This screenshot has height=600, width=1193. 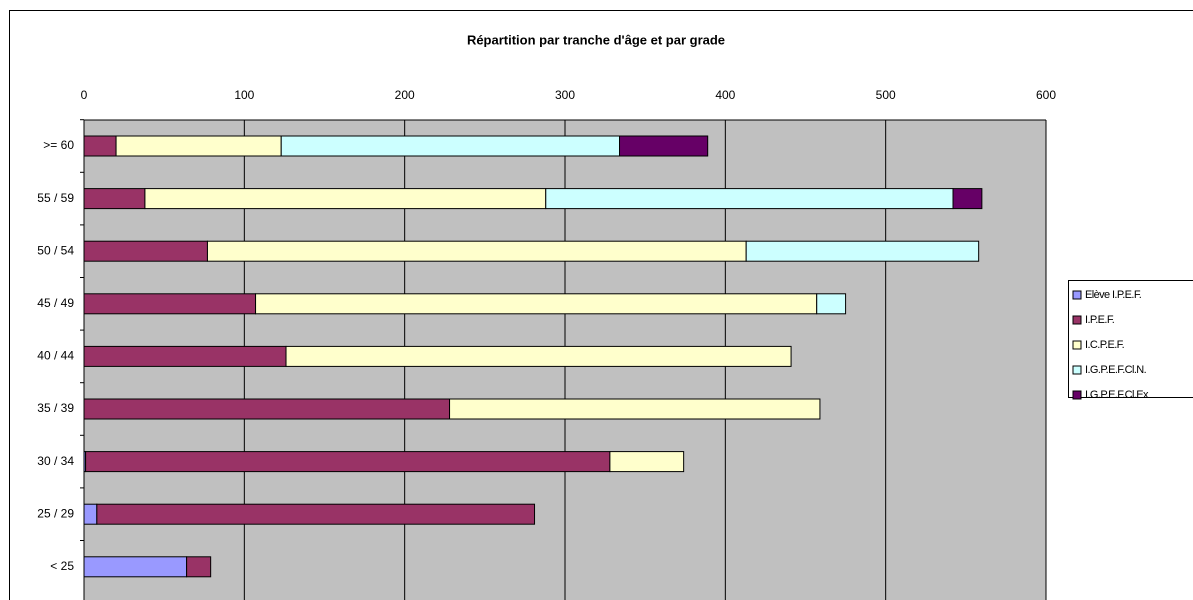 What do you see at coordinates (1046, 95) in the screenshot?
I see `x-tick-label: 600` at bounding box center [1046, 95].